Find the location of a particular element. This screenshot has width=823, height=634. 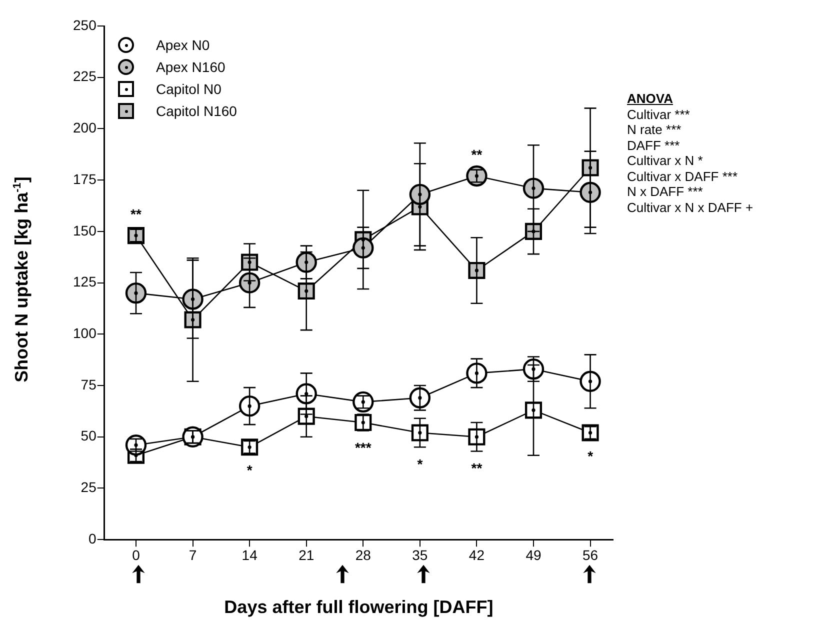

text: DAFF *** is located at coordinates (654, 145).